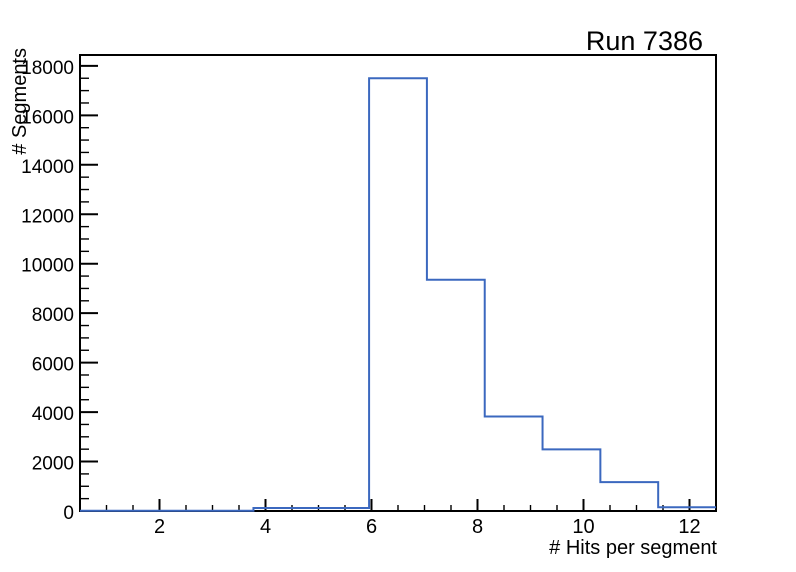 Image resolution: width=796 pixels, height=572 pixels. Describe the element at coordinates (47, 216) in the screenshot. I see `y-tick-label: 12000` at that location.